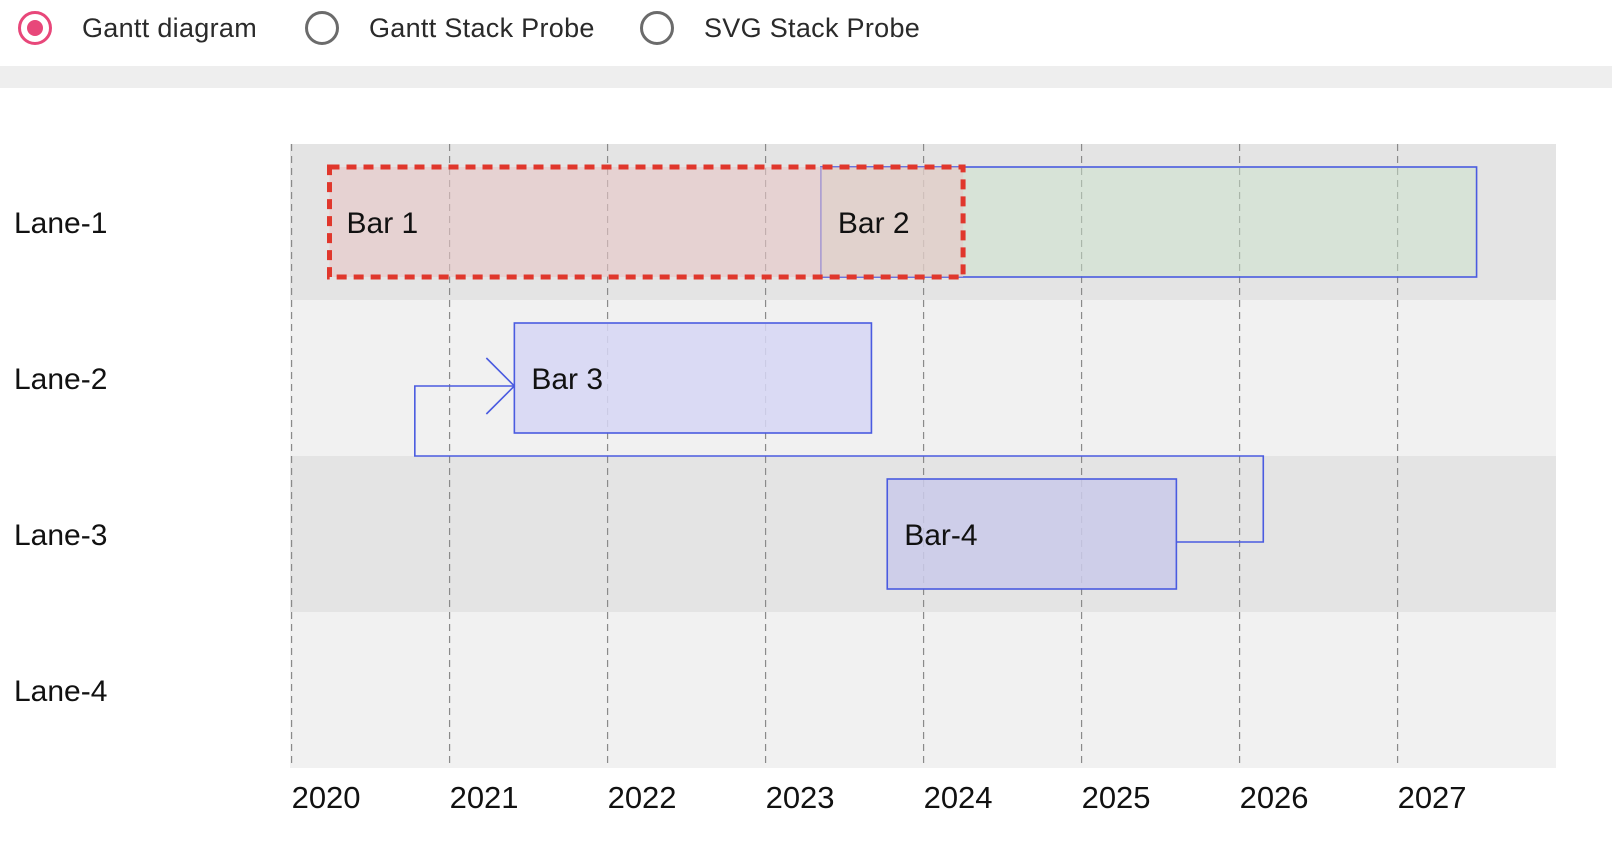  What do you see at coordinates (60, 535) in the screenshot?
I see `lane-label: Lane-3` at bounding box center [60, 535].